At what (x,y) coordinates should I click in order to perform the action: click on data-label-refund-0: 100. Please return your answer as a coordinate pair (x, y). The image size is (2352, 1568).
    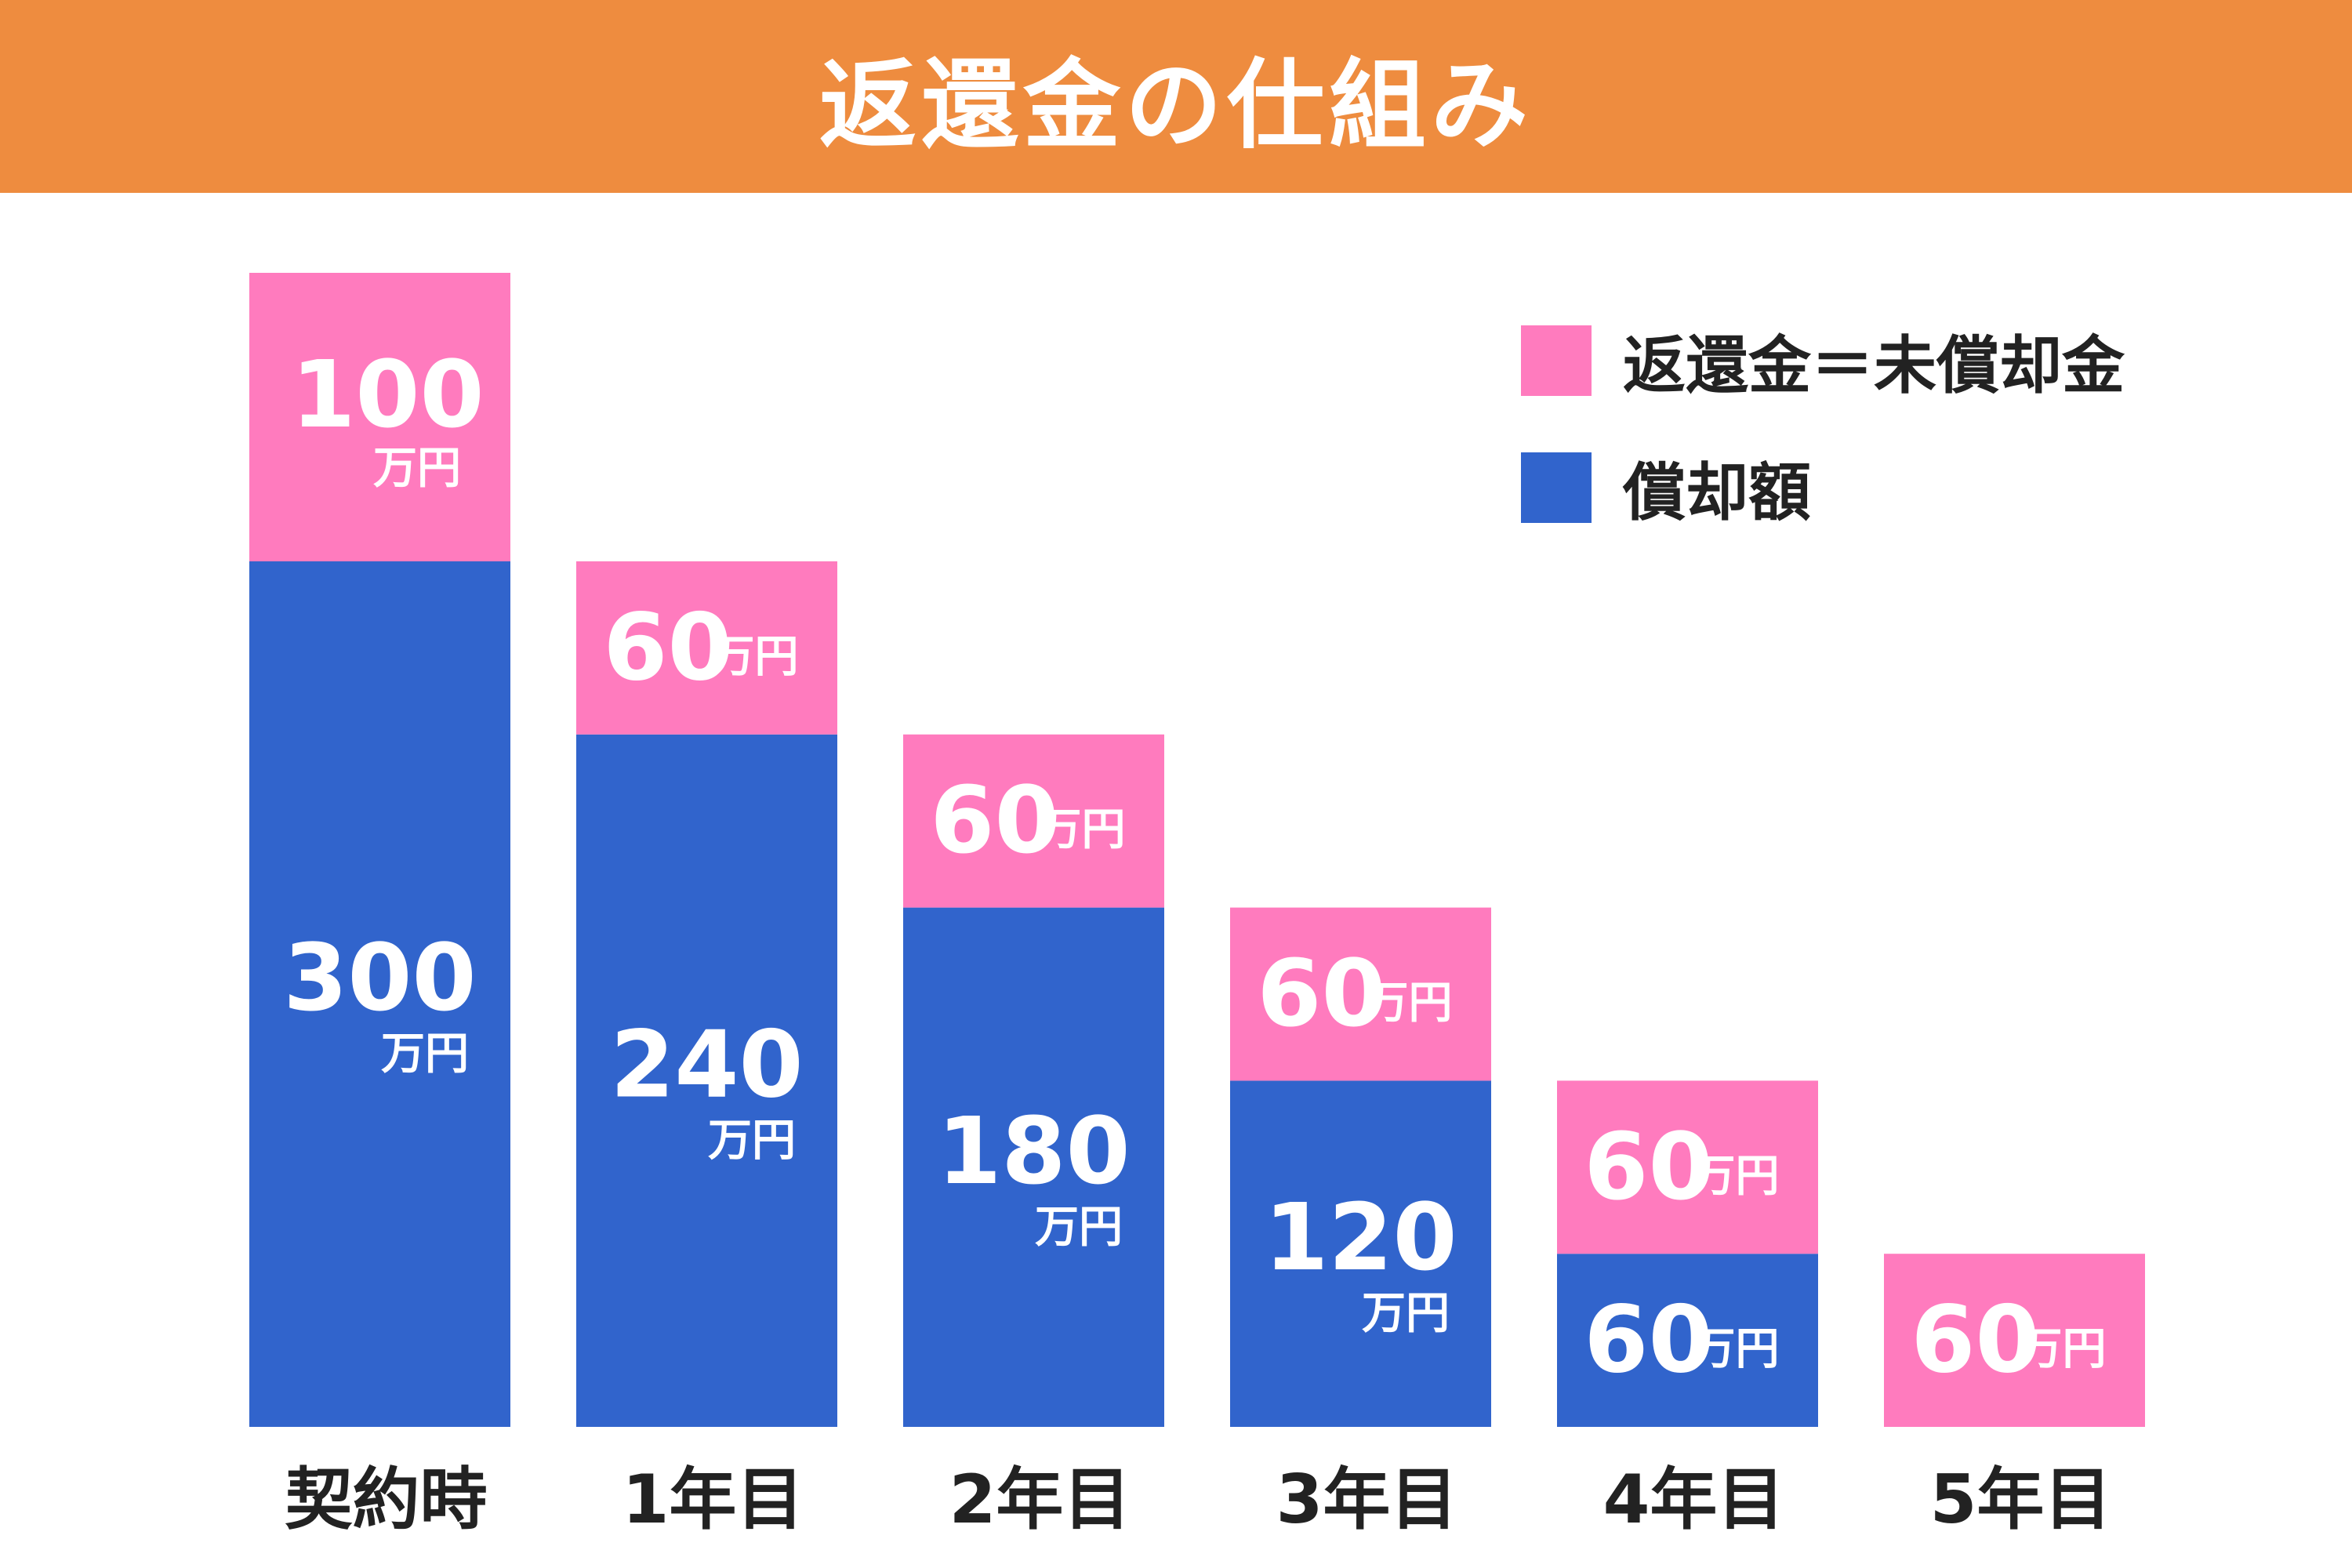
    Looking at the image, I should click on (387, 394).